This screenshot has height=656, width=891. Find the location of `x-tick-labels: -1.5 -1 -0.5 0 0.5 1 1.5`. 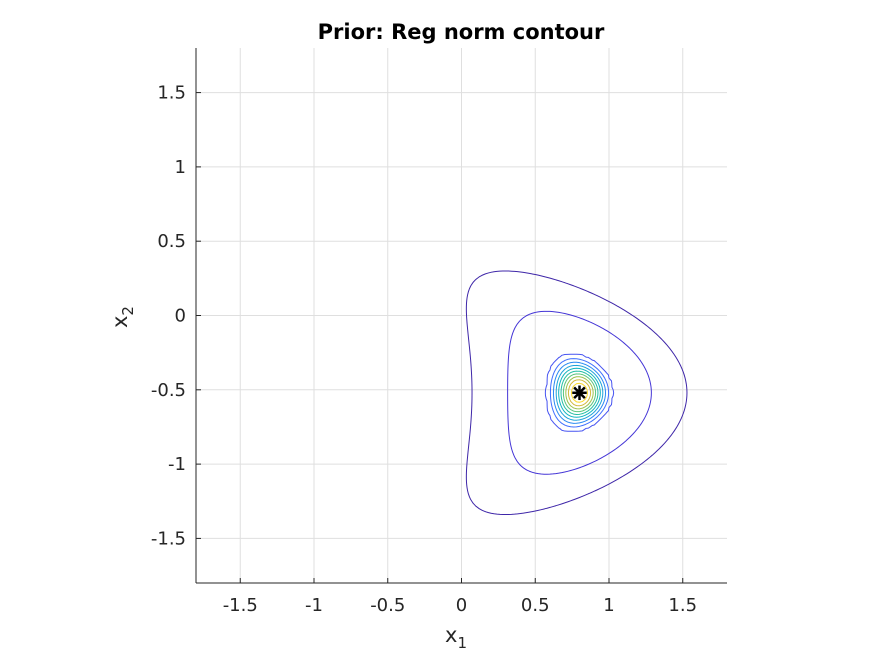

x-tick-labels: -1.5 -1 -0.5 0 0.5 1 1.5 is located at coordinates (460, 605).